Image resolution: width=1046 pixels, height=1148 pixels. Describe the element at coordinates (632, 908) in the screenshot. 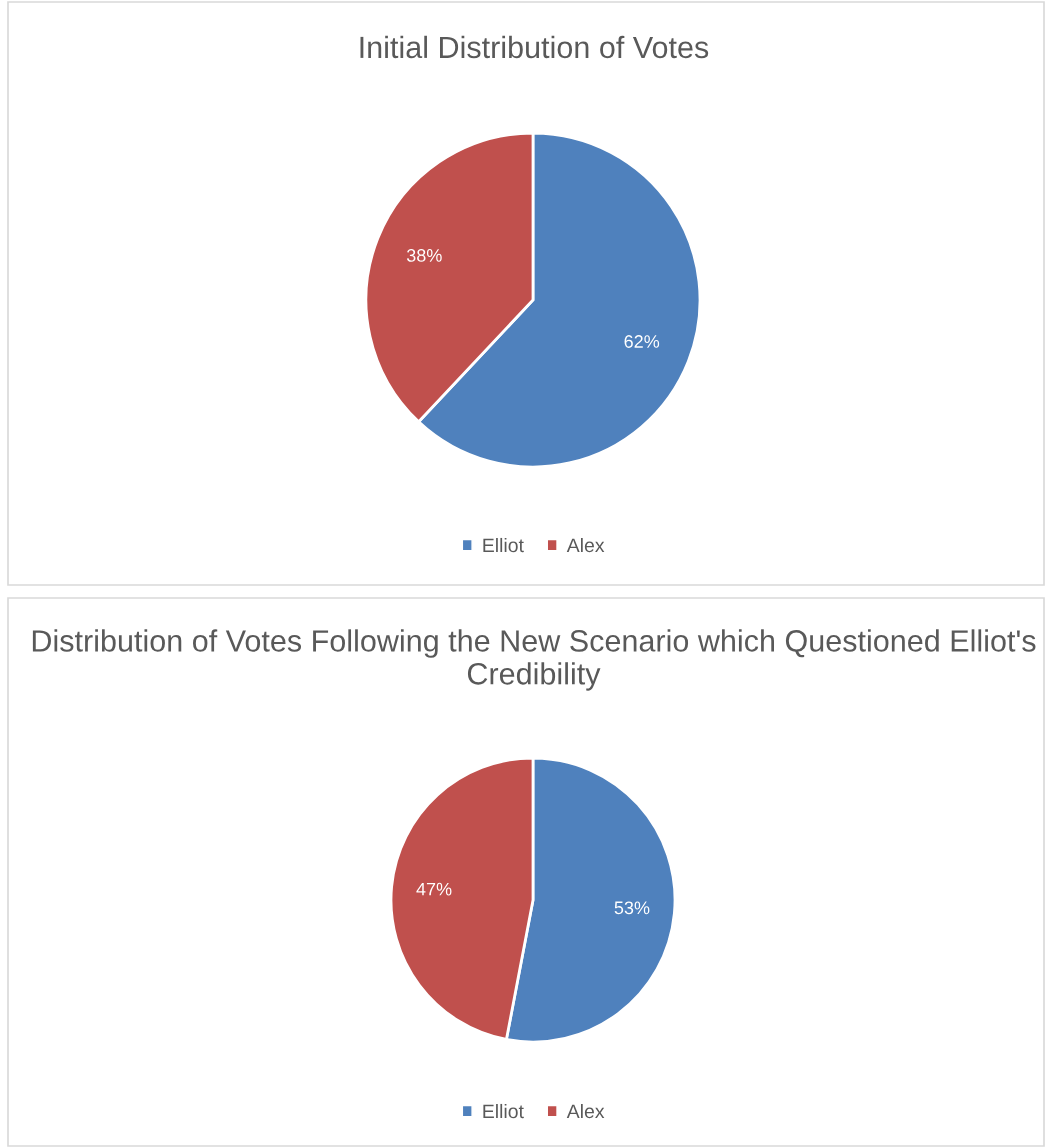

I see `data-label: 53%` at that location.